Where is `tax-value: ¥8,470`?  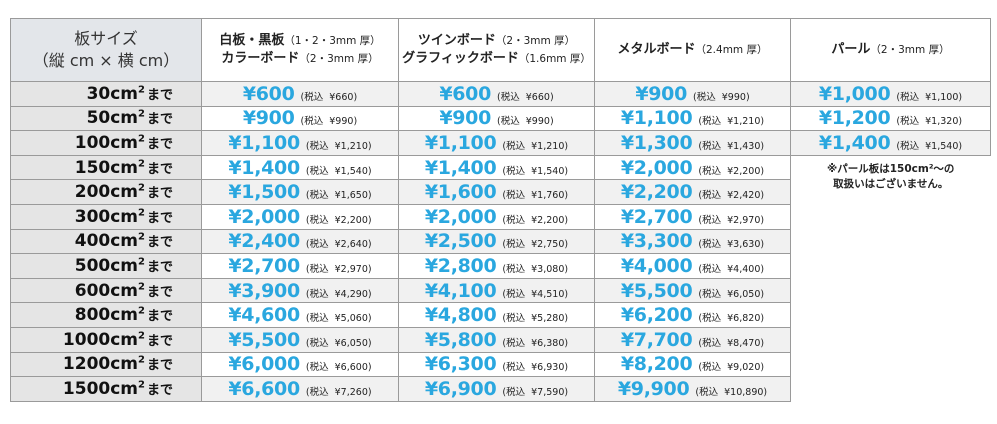
tax-value: ¥8,470 is located at coordinates (744, 343).